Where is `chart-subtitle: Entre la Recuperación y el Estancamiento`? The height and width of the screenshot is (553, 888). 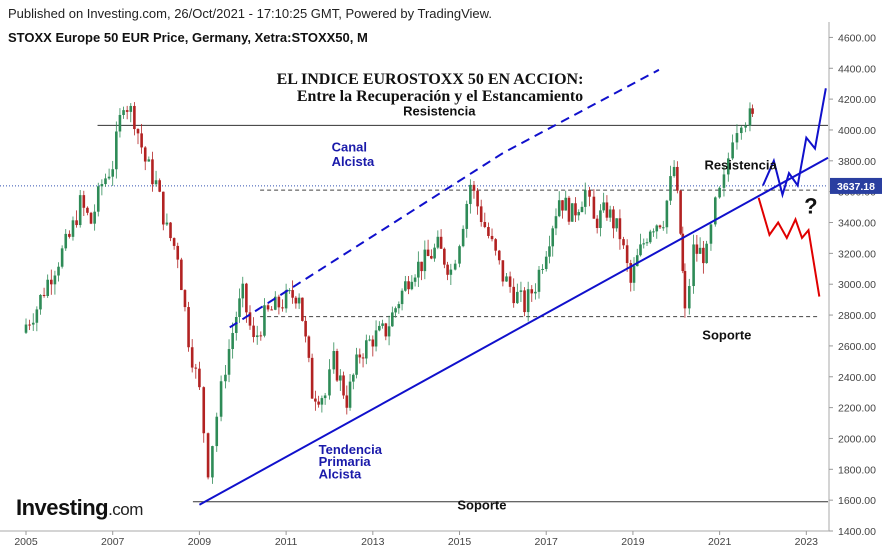 chart-subtitle: Entre la Recuperación y el Estancamiento is located at coordinates (440, 96).